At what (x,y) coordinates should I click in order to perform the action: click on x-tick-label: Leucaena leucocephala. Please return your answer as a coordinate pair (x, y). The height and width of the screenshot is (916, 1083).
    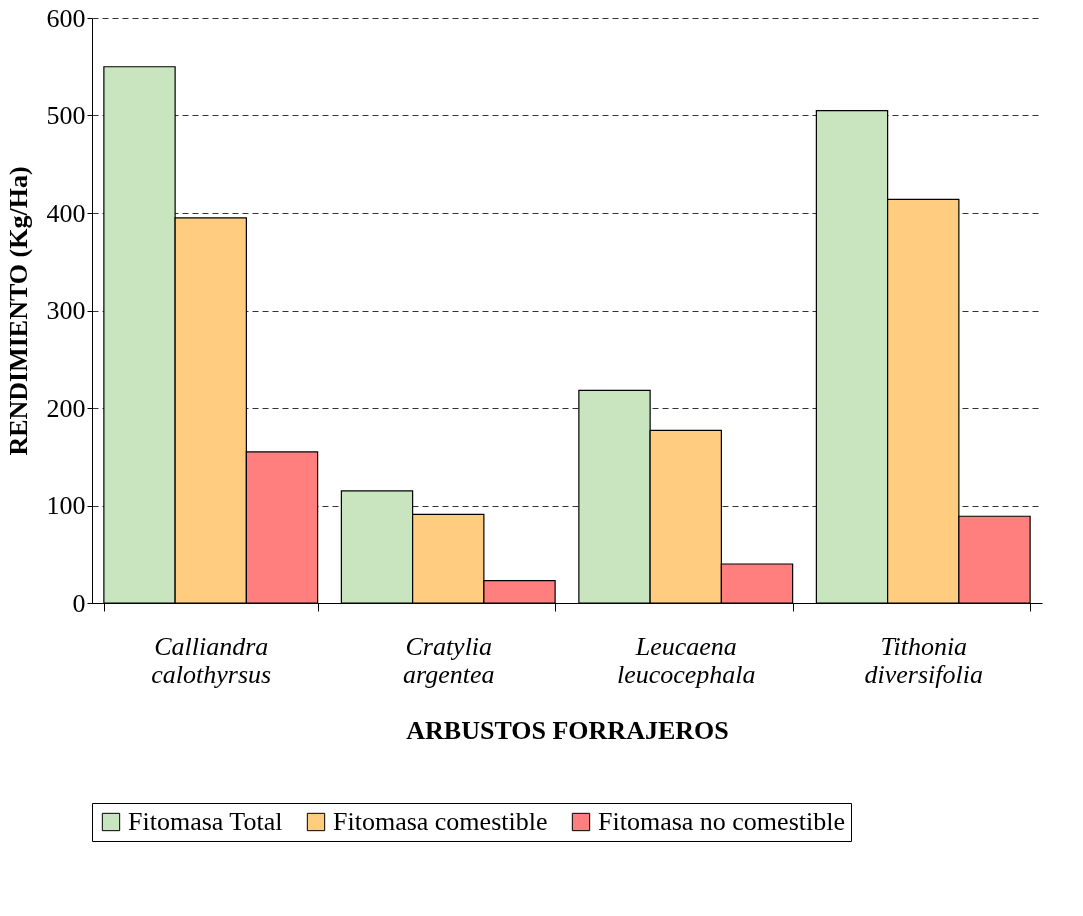
    Looking at the image, I should click on (686, 660).